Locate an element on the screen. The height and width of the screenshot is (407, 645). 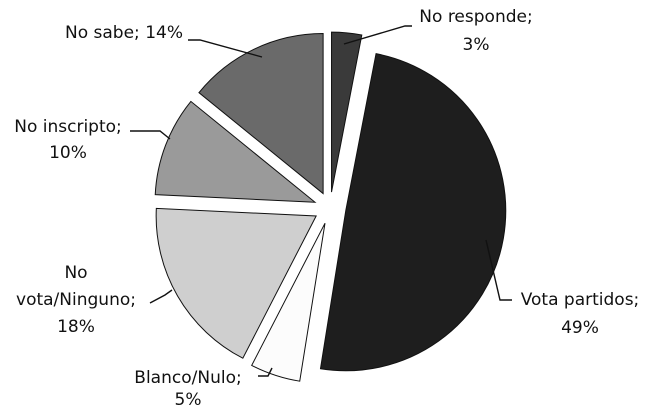
label-no-sabe: No sabe; 14% is located at coordinates (124, 33).